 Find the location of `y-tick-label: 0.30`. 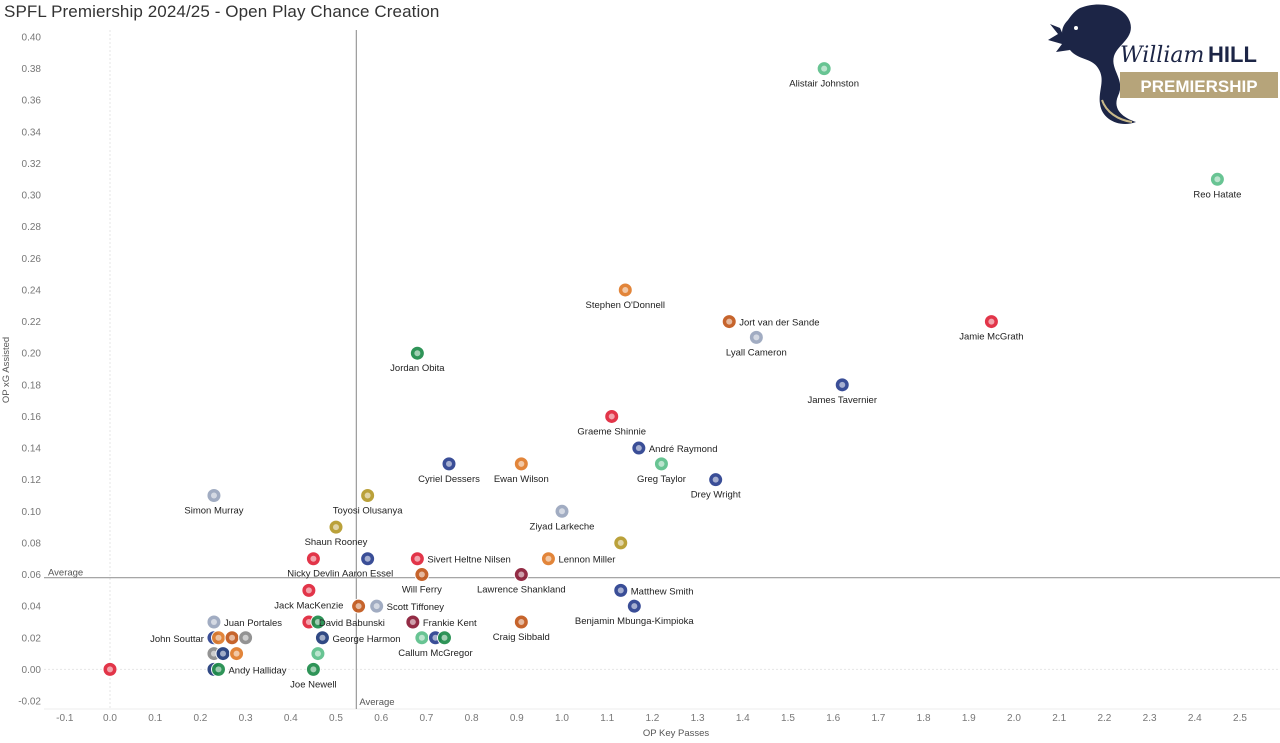

y-tick-label: 0.30 is located at coordinates (32, 196).